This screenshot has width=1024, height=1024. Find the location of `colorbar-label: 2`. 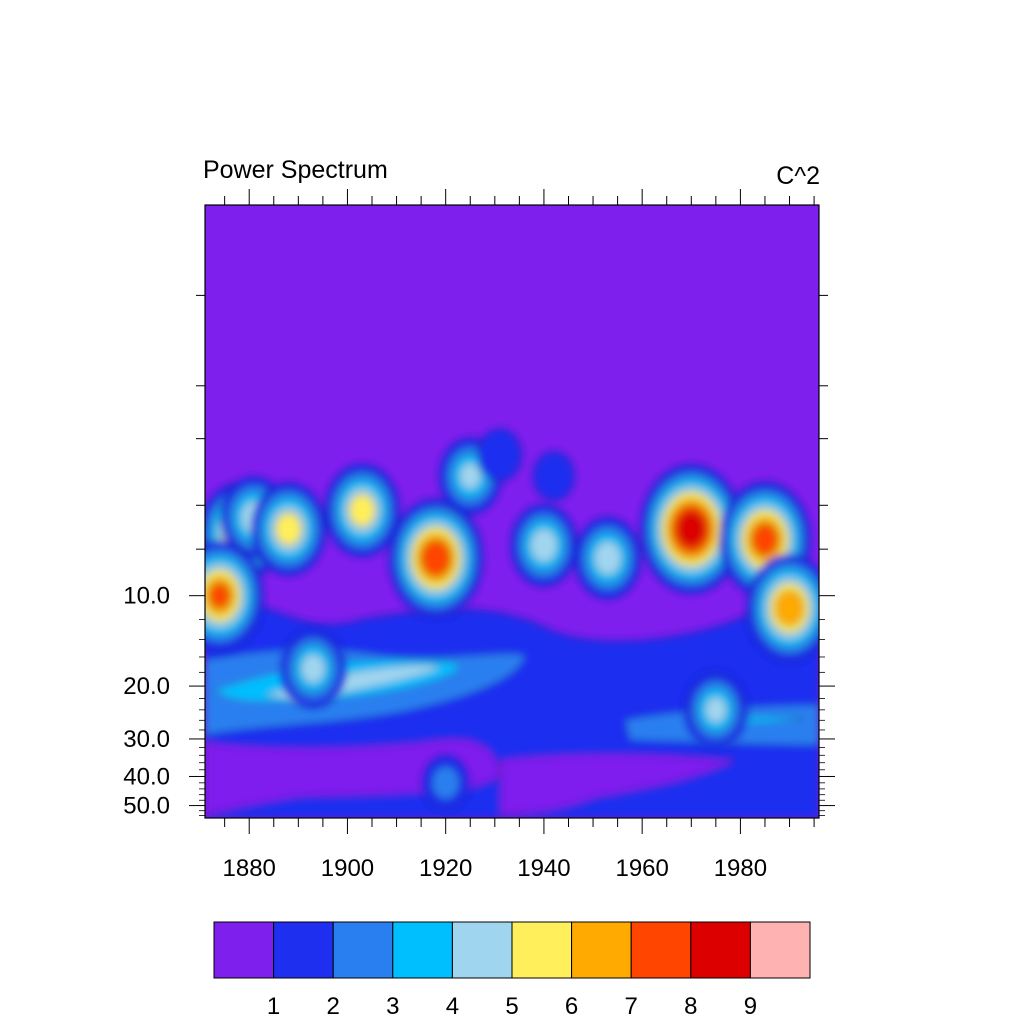

colorbar-label: 2 is located at coordinates (333, 1006).